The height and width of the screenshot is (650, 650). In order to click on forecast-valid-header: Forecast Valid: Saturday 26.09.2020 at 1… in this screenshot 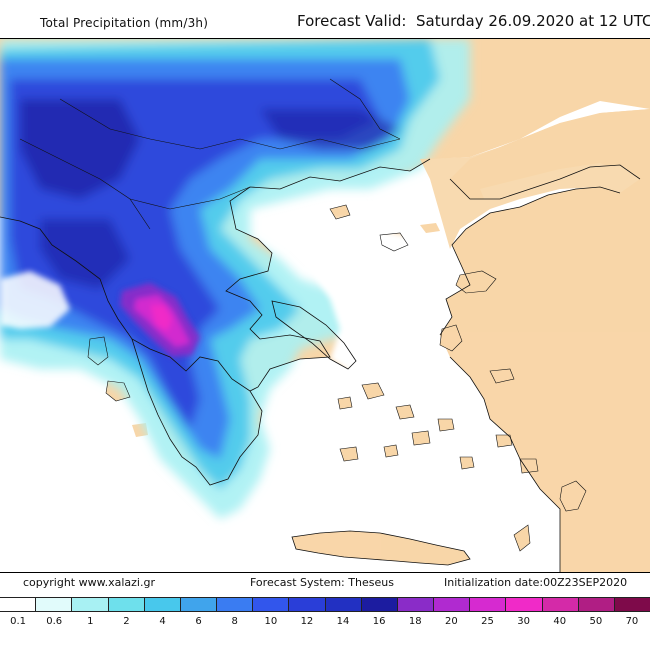, I will do `click(473, 21)`.